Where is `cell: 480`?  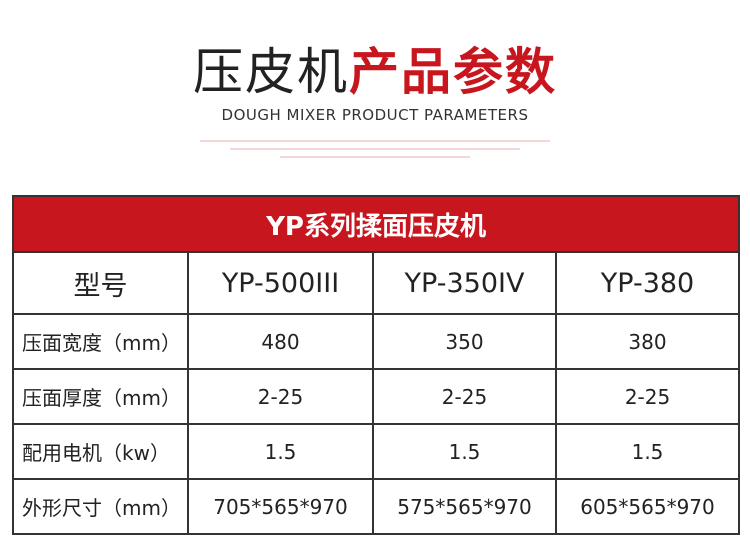 cell: 480 is located at coordinates (280, 341).